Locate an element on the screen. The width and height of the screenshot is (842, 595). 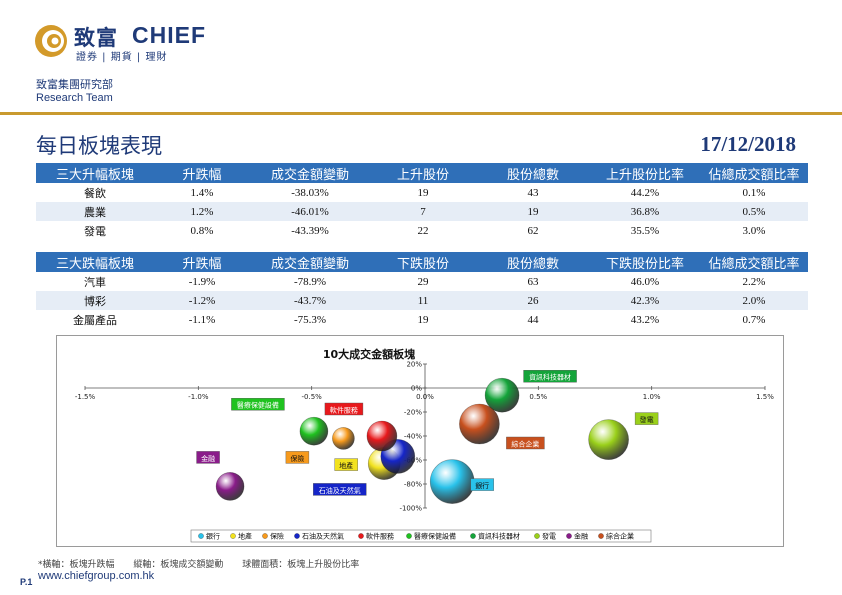
bubble-label: 資訊科技器材 is located at coordinates (550, 377).